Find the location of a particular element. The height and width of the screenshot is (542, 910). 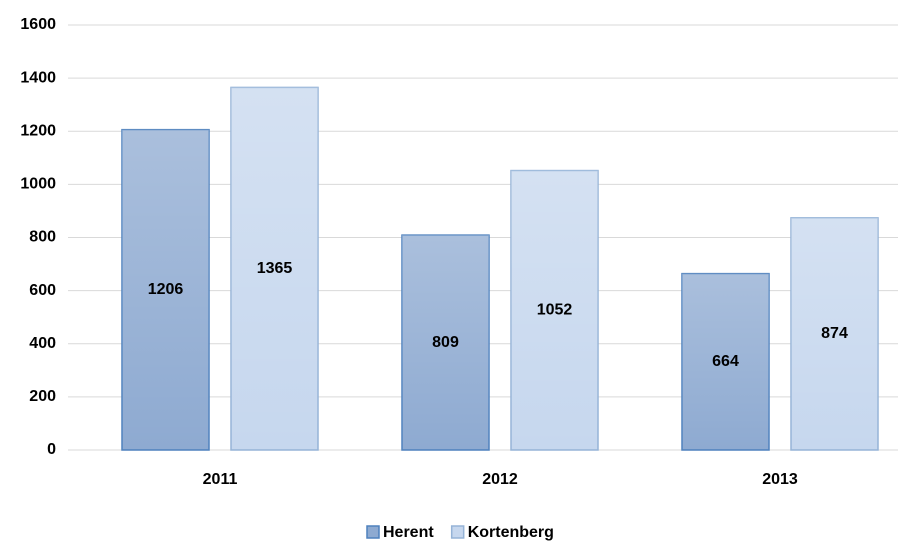

y-tick-label: 800 is located at coordinates (42, 237).